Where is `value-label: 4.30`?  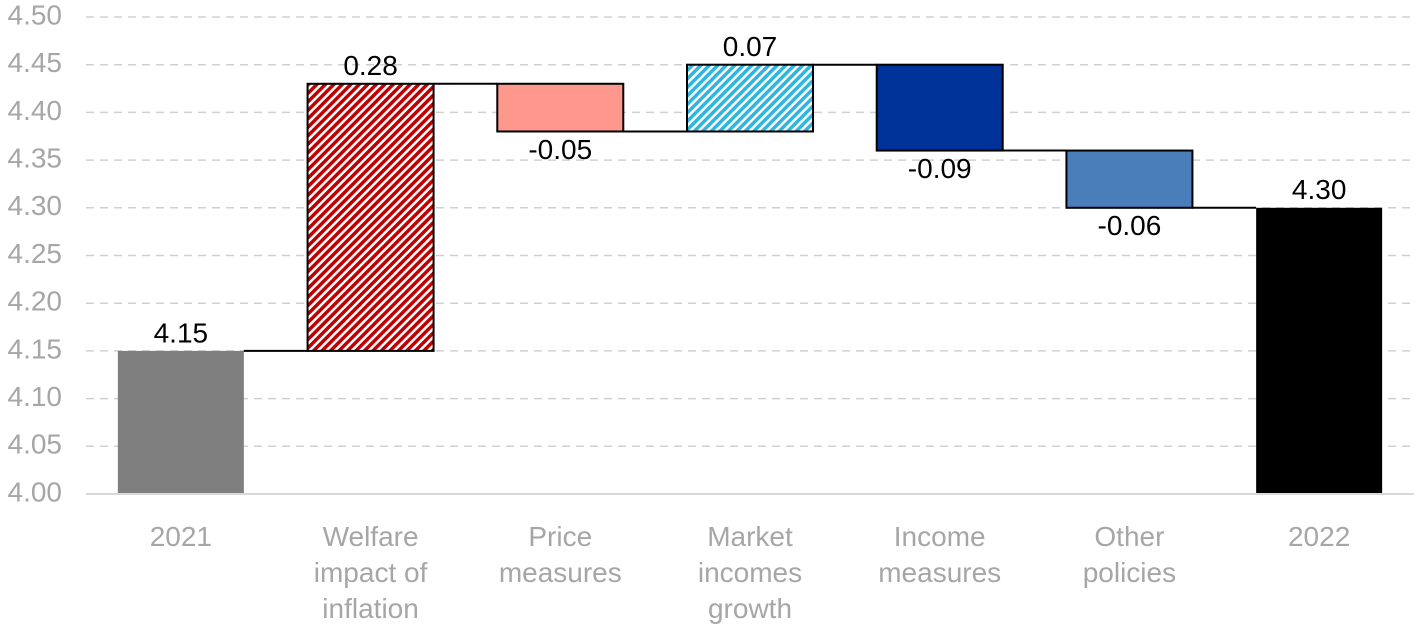 value-label: 4.30 is located at coordinates (1319, 189).